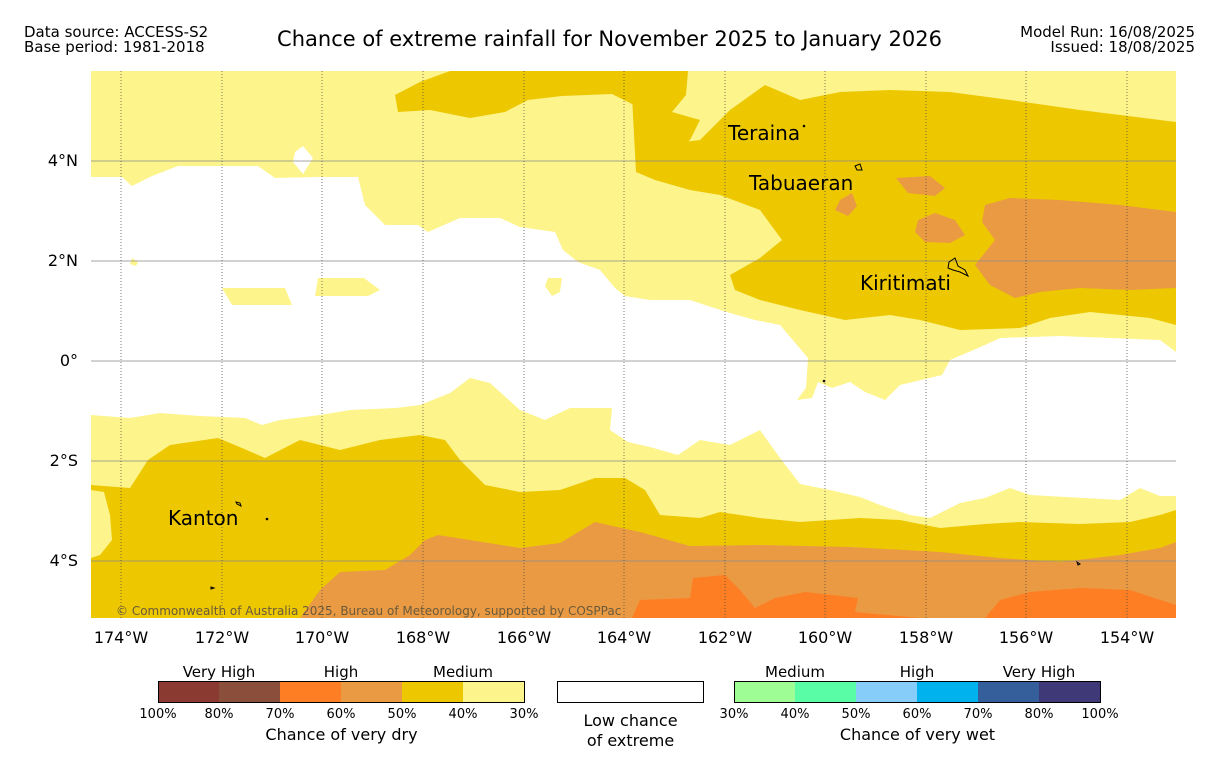 The image size is (1219, 758). Describe the element at coordinates (725, 637) in the screenshot. I see `lon-label-162w: 162°W` at that location.